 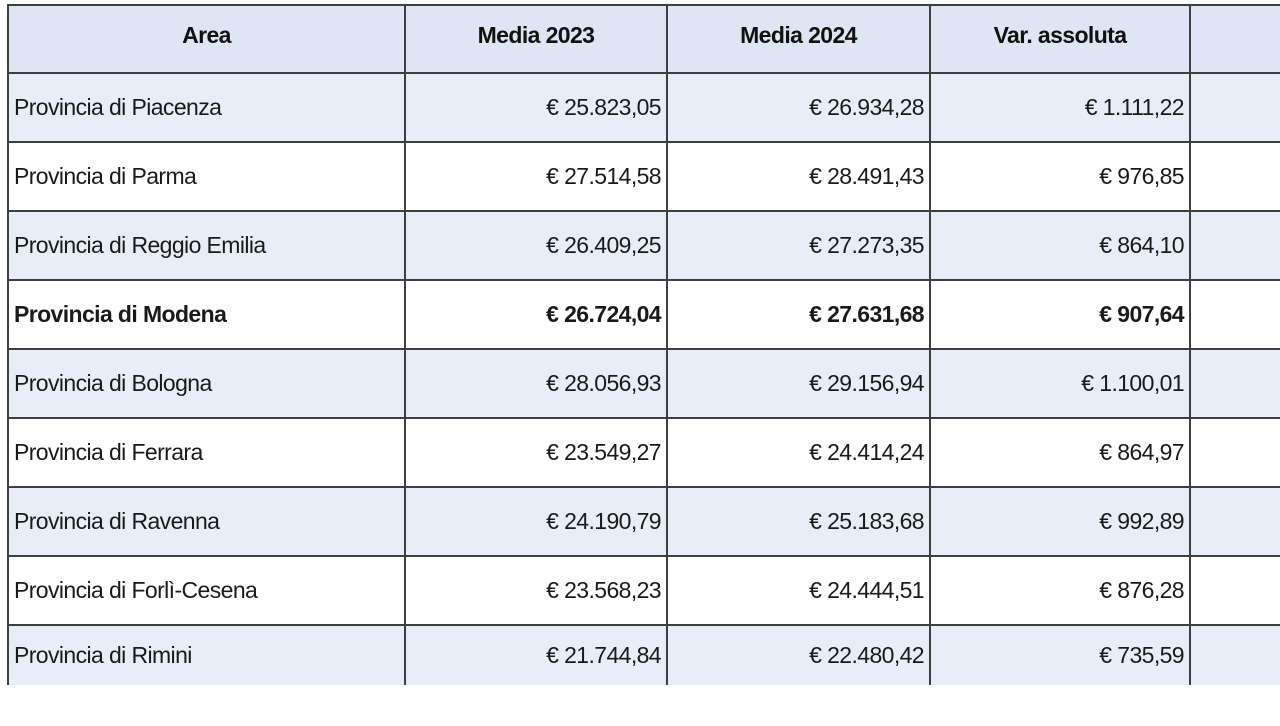 What do you see at coordinates (206, 39) in the screenshot?
I see `header-area: Area` at bounding box center [206, 39].